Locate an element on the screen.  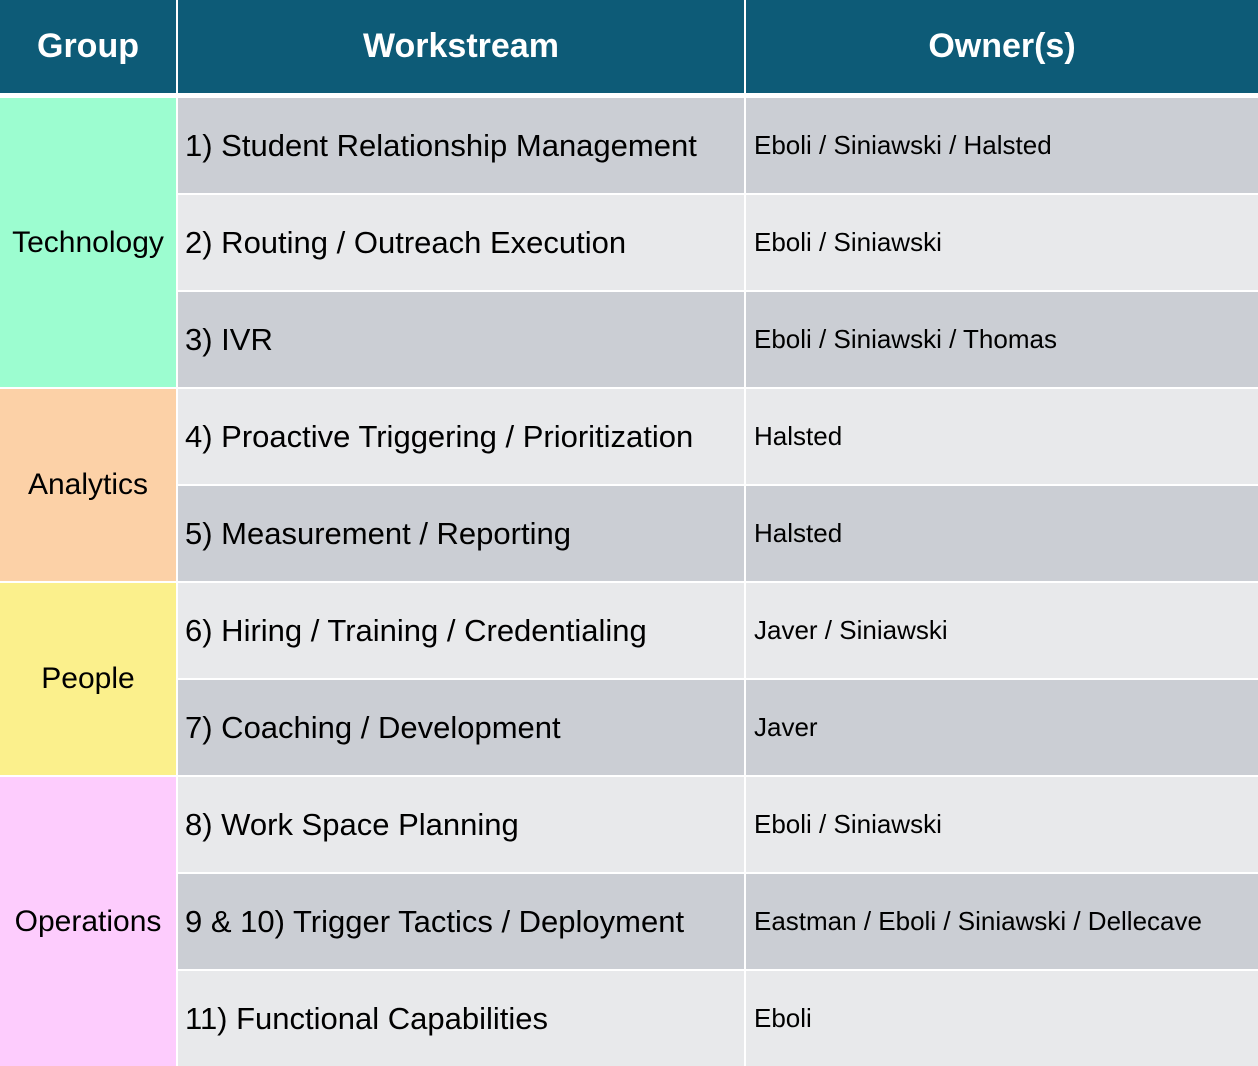
group-cell-people: People is located at coordinates (89, 680).